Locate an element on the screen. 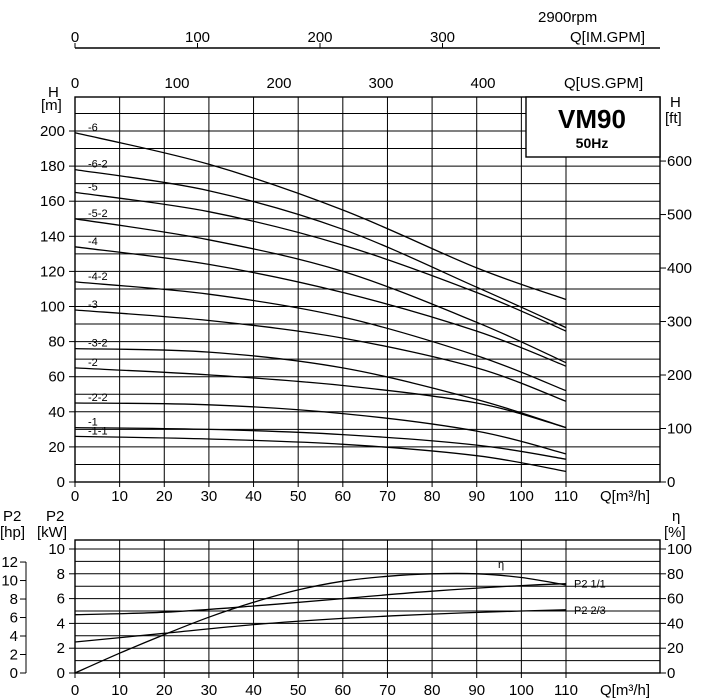 Image resolution: width=718 pixels, height=700 pixels. head-x-tick-label: 40 is located at coordinates (253, 496).